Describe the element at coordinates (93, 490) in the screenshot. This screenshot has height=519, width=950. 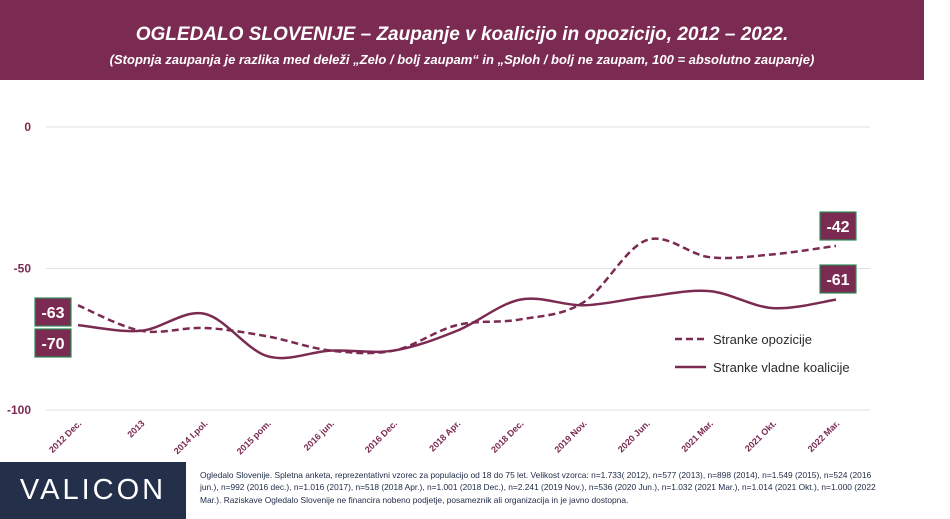
I see `valicon-logo: VALICON` at that location.